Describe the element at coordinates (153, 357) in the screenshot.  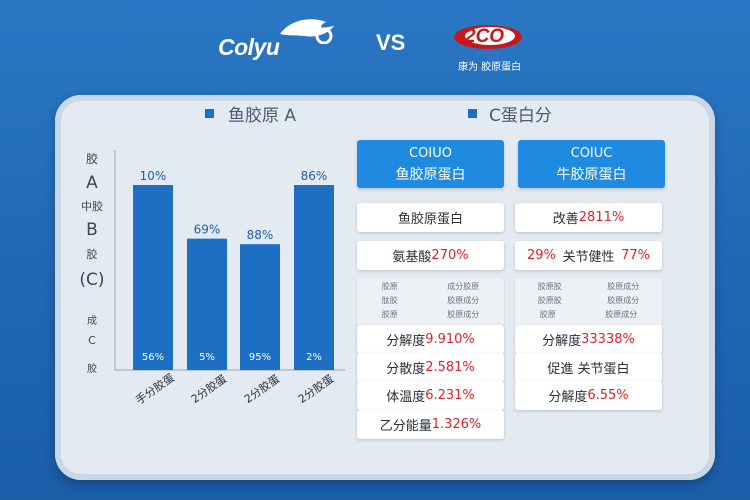
I see `bar-inner-label: 56%` at that location.